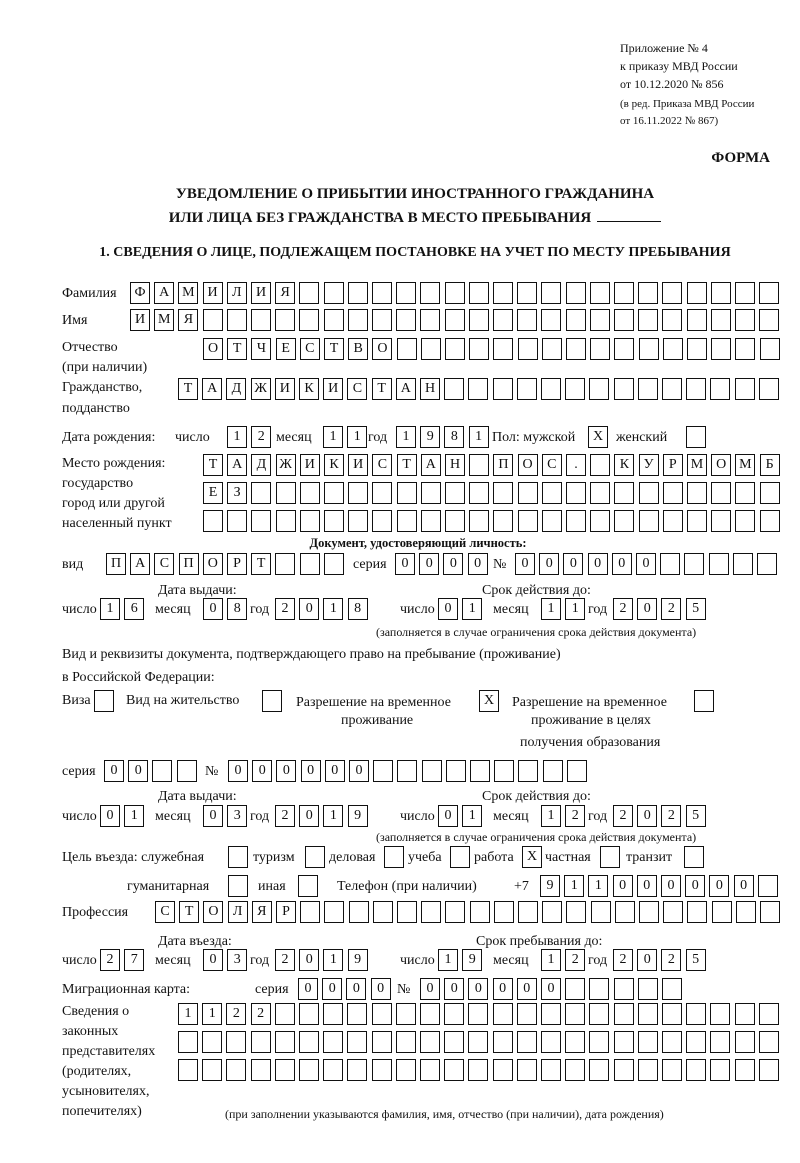  Describe the element at coordinates (308, 989) in the screenshot. I see `migration-series-cell: 0` at that location.